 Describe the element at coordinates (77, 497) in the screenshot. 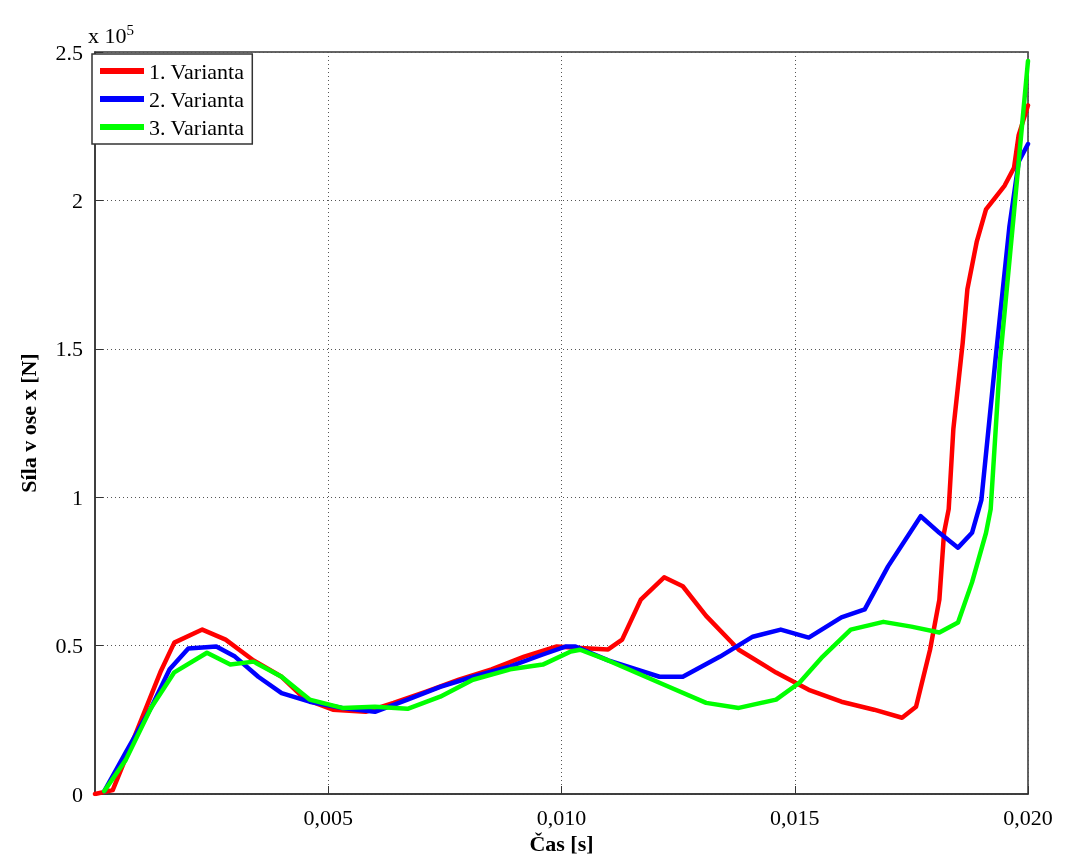

I see `y-tick-label: 1` at that location.